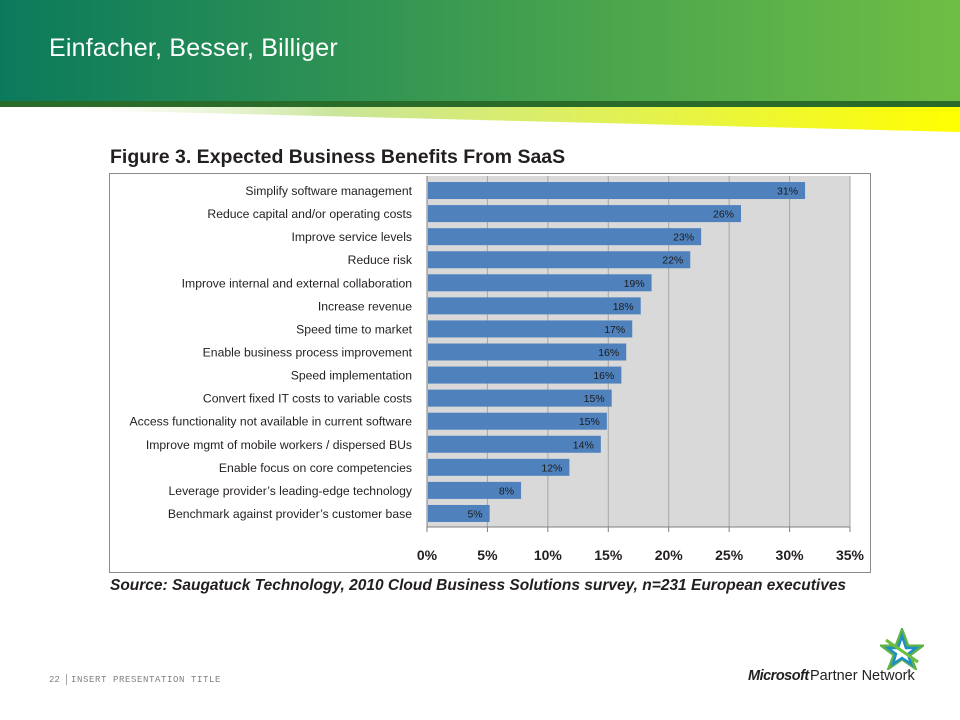 Image resolution: width=960 pixels, height=720 pixels. What do you see at coordinates (669, 555) in the screenshot?
I see `x-tick-label: 20%` at bounding box center [669, 555].